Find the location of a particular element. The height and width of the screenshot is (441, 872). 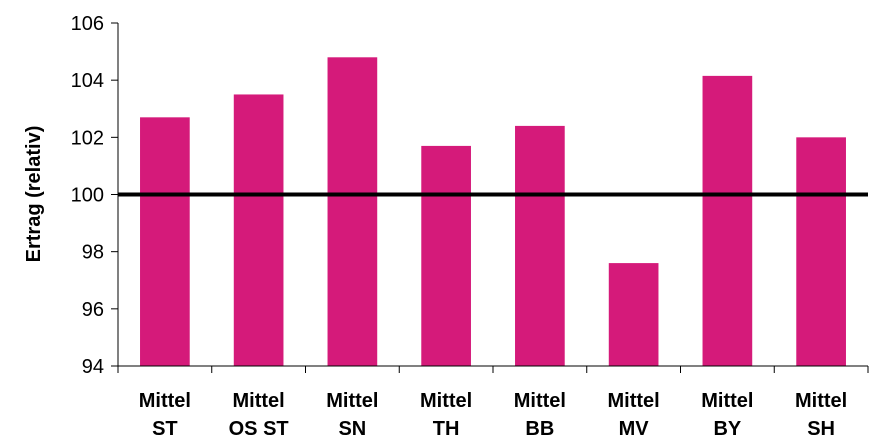

x-category-label: TH is located at coordinates (446, 429).